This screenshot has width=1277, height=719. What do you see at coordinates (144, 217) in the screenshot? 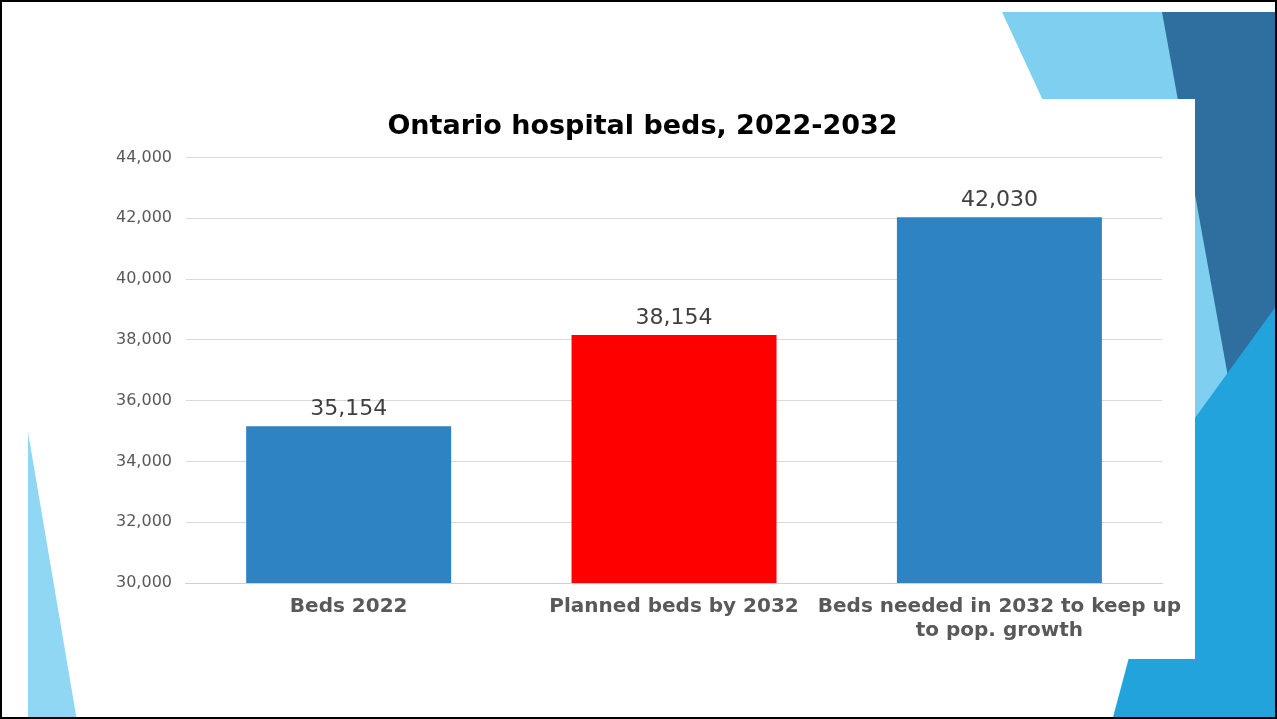
I see `y-tick-label: 42,000` at bounding box center [144, 217].